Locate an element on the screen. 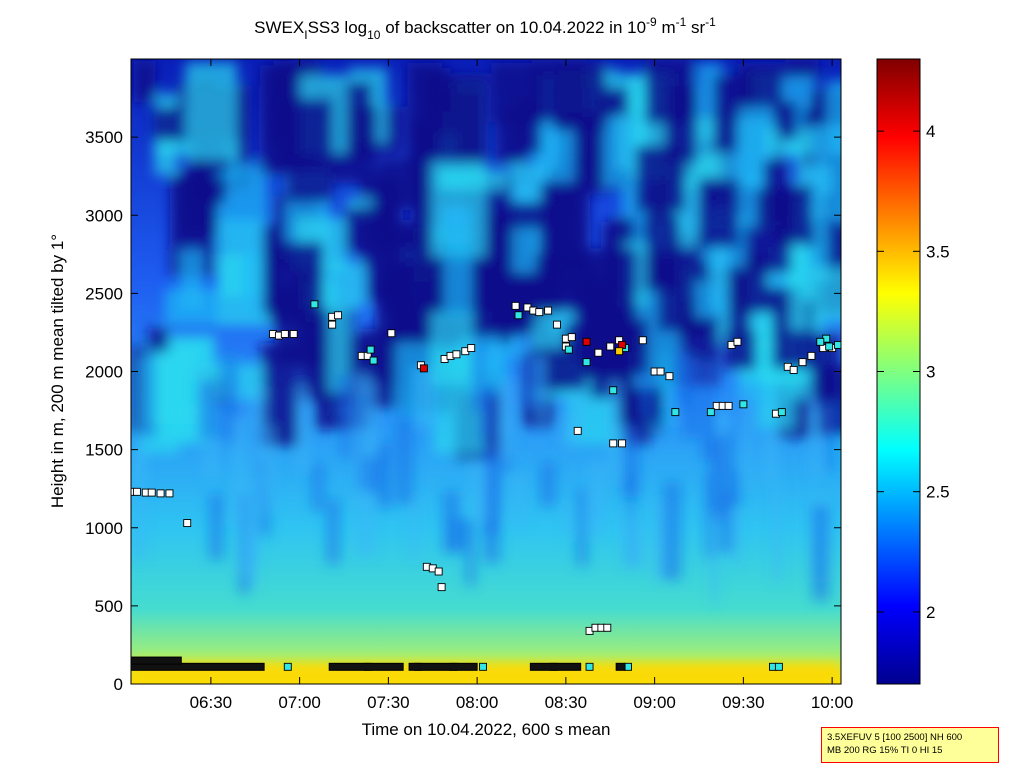  colorbar-tick-label: 3 is located at coordinates (930, 372).